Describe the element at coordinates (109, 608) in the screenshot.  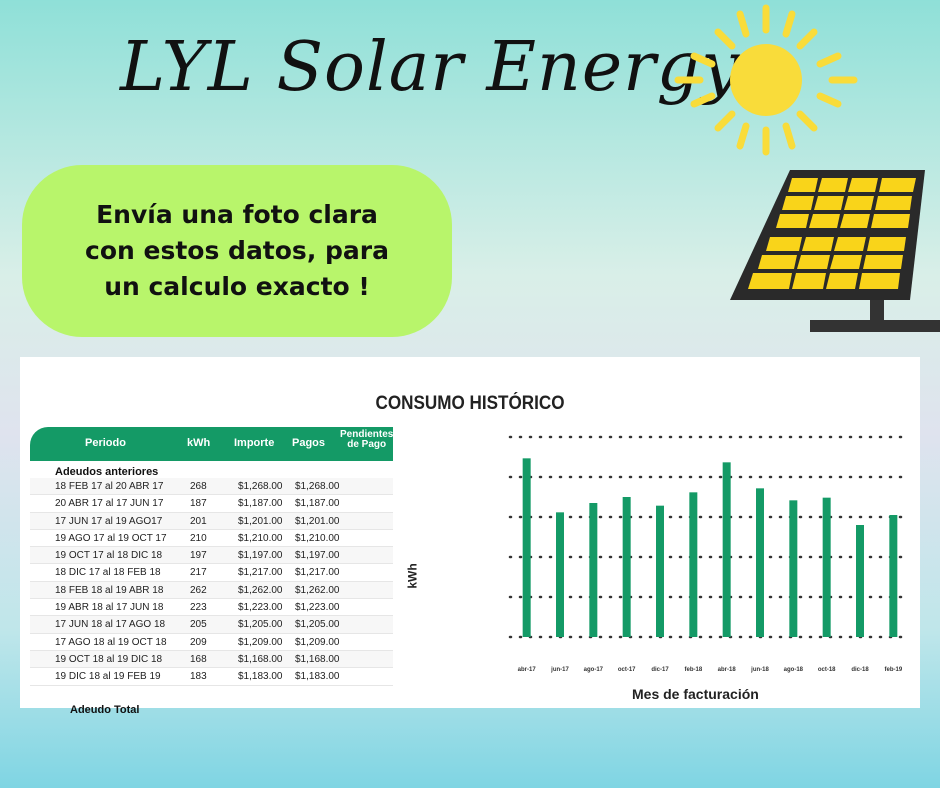
I see `cell-periodo: 19 ABR 18 al 17 JUN 18` at that location.